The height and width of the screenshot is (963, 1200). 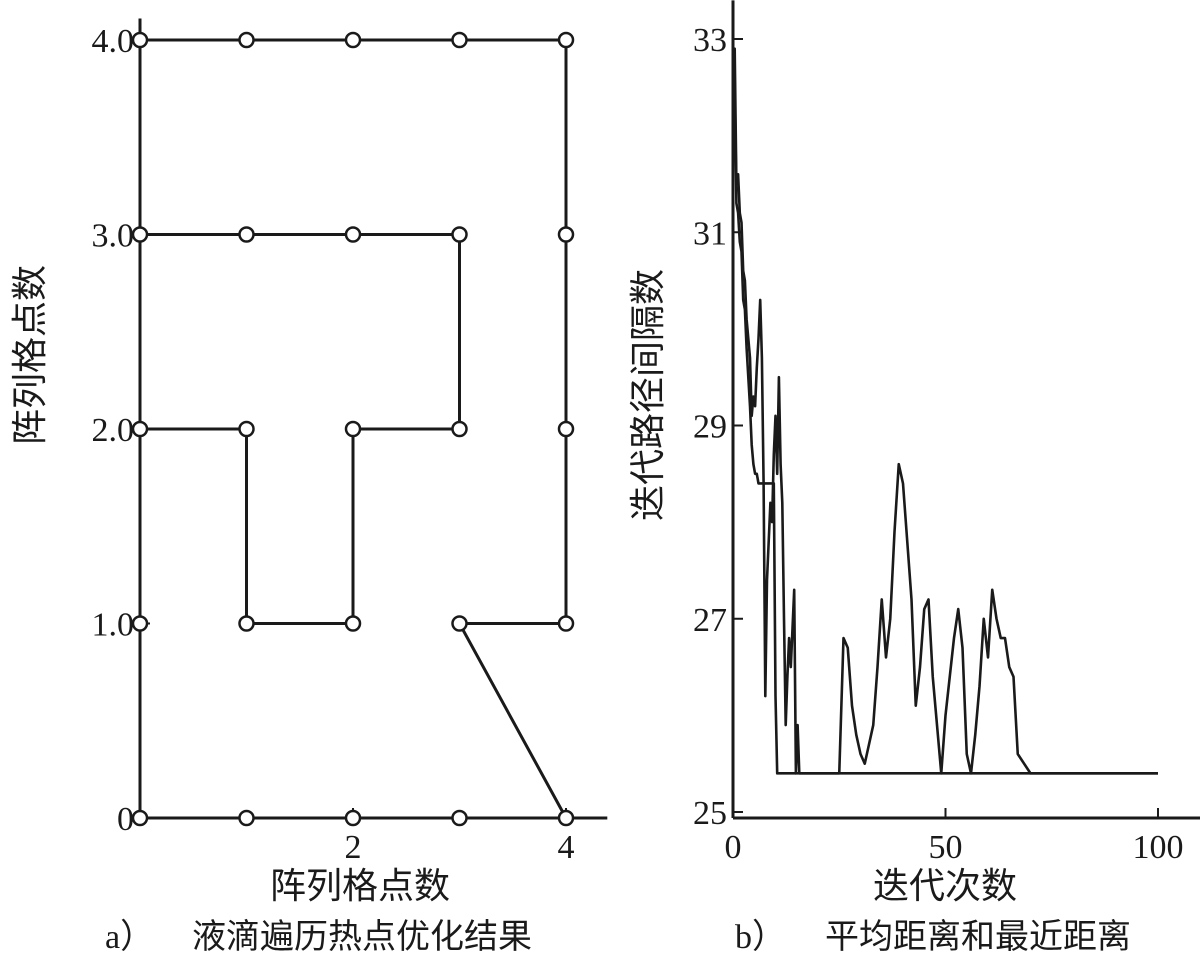 I want to click on panel-a-caption: 液滴遍历热点优化结果, so click(x=362, y=937).